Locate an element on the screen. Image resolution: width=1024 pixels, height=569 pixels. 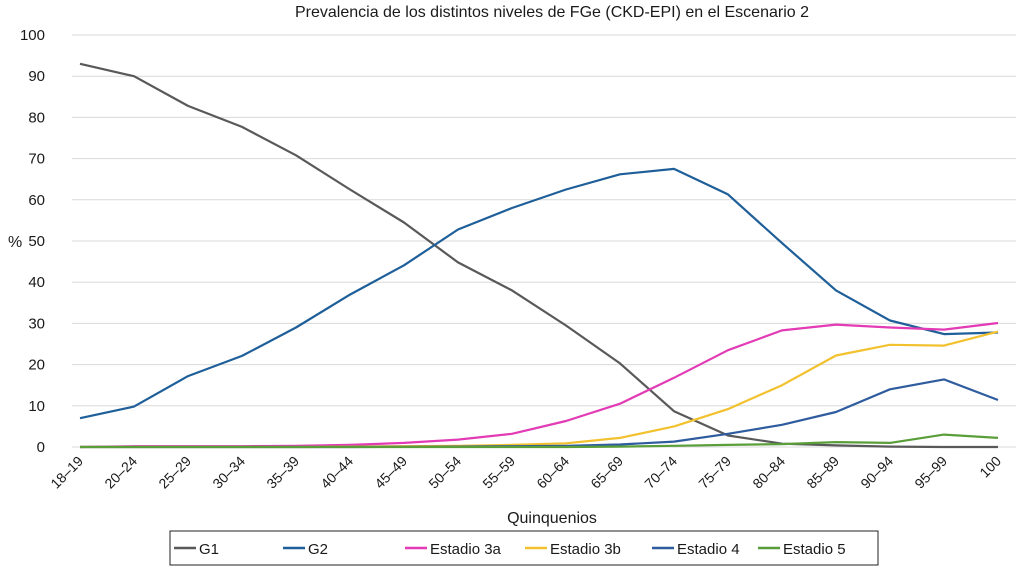
y-tick-label: 100 is located at coordinates (32, 35).